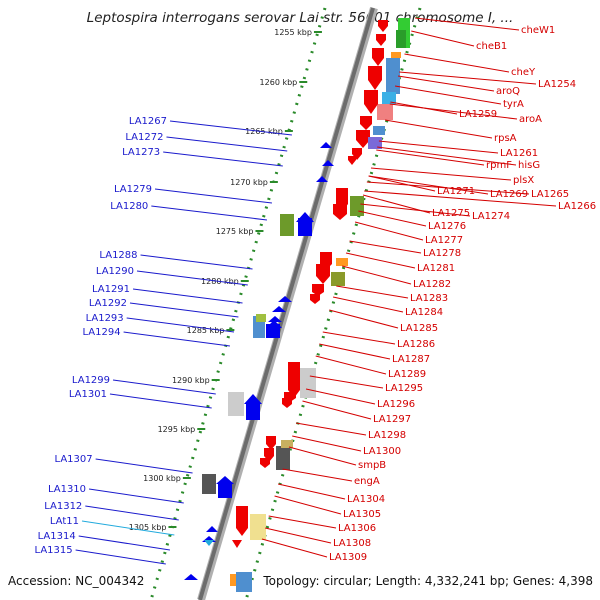 Image resolution: width=600 pixels, height=600 pixels. I want to click on gene-label-right: LA1300, so click(382, 451).